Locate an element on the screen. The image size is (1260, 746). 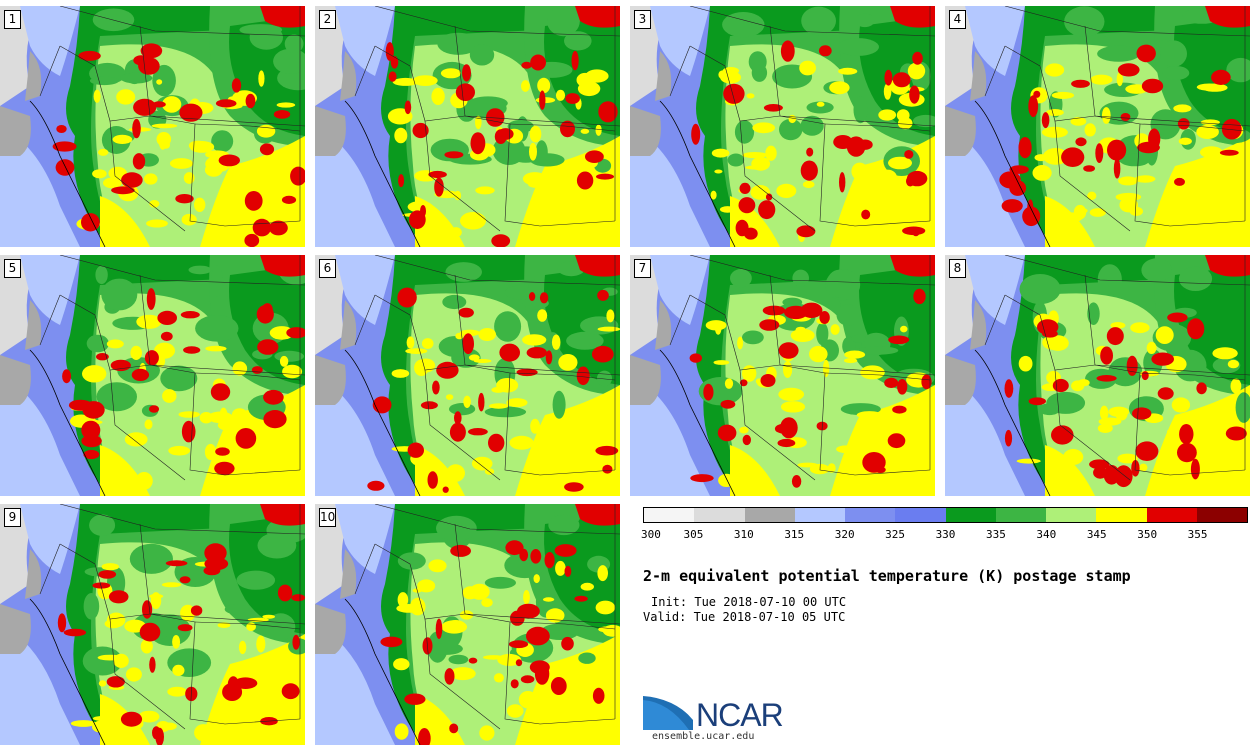
panel-number: 7 is located at coordinates (642, 268).